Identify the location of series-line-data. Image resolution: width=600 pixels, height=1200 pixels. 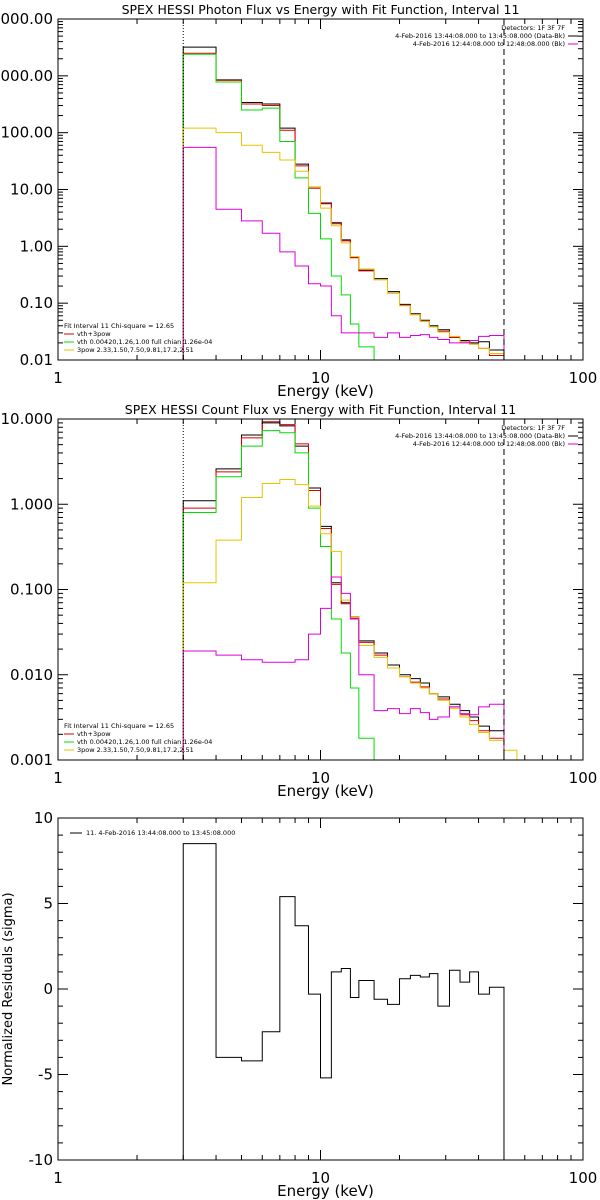
(343, 203).